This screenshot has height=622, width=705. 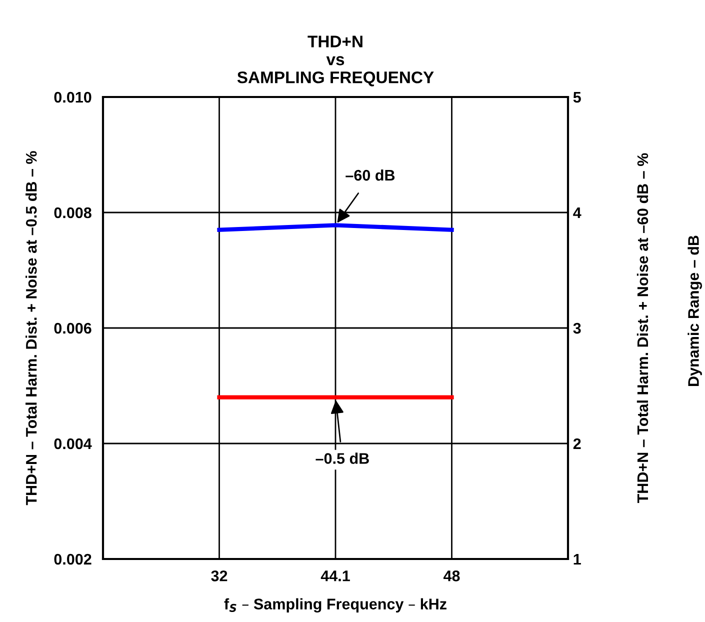 I want to click on y2-tick-label: 5, so click(x=577, y=97).